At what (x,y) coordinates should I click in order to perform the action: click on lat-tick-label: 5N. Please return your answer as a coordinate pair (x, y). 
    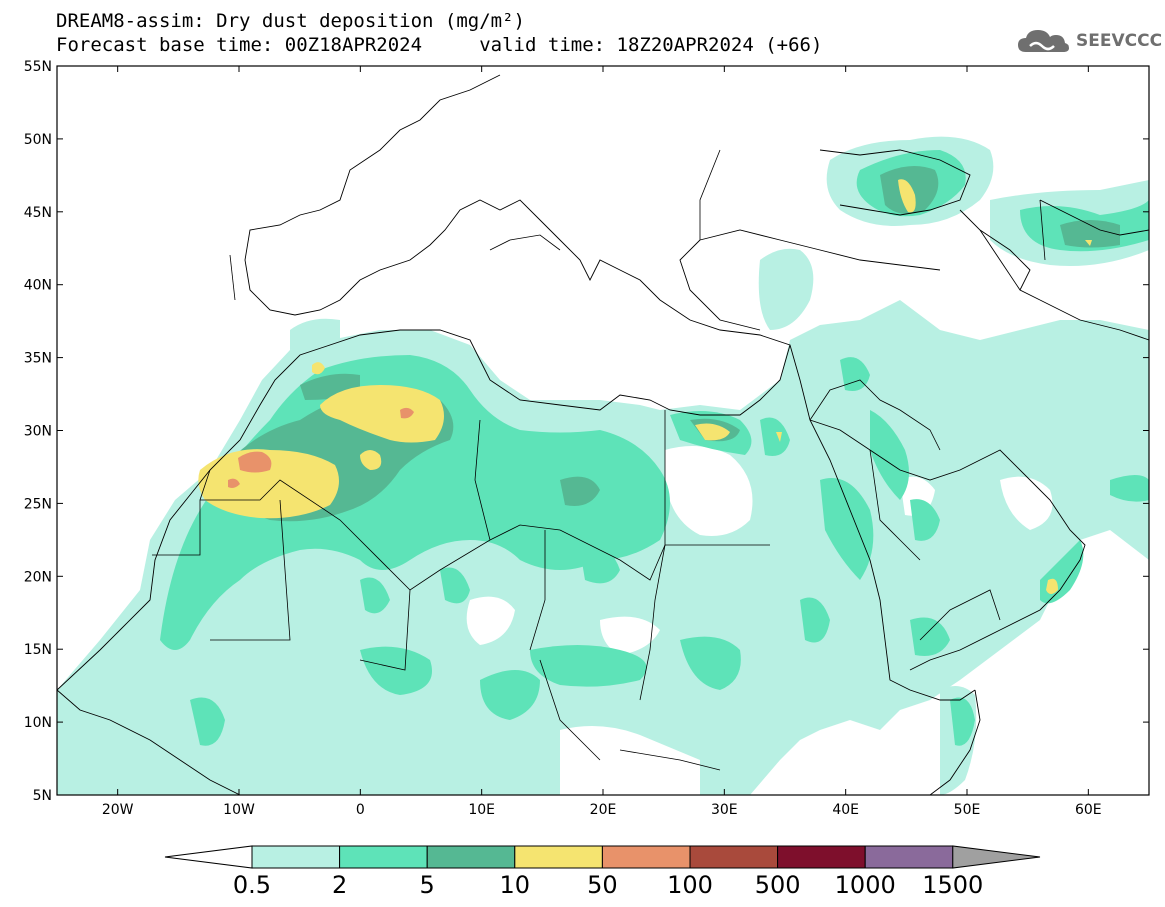
    Looking at the image, I should click on (42, 796).